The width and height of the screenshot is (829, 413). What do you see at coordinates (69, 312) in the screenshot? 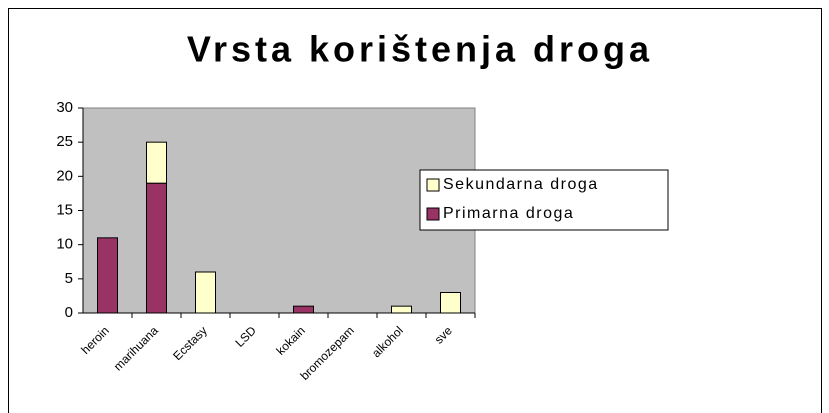
I see `y-tick-label: 0` at bounding box center [69, 312].